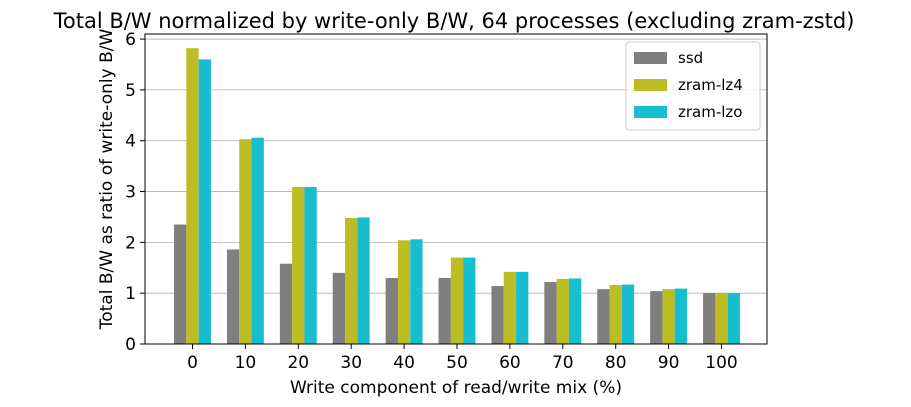  What do you see at coordinates (130, 294) in the screenshot?
I see `y-tick-label: 1` at bounding box center [130, 294].